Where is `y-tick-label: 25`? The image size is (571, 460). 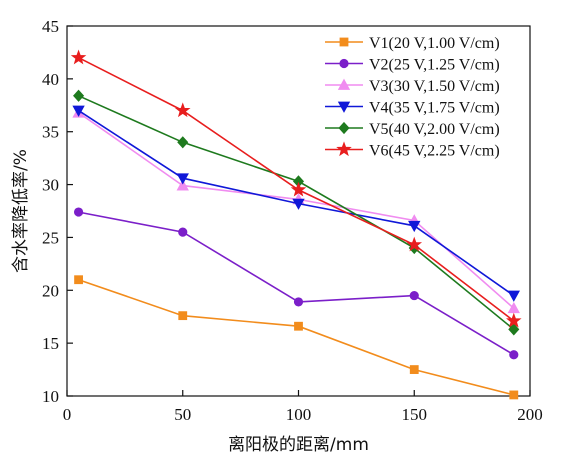
y-tick-label: 25 is located at coordinates (50, 237).